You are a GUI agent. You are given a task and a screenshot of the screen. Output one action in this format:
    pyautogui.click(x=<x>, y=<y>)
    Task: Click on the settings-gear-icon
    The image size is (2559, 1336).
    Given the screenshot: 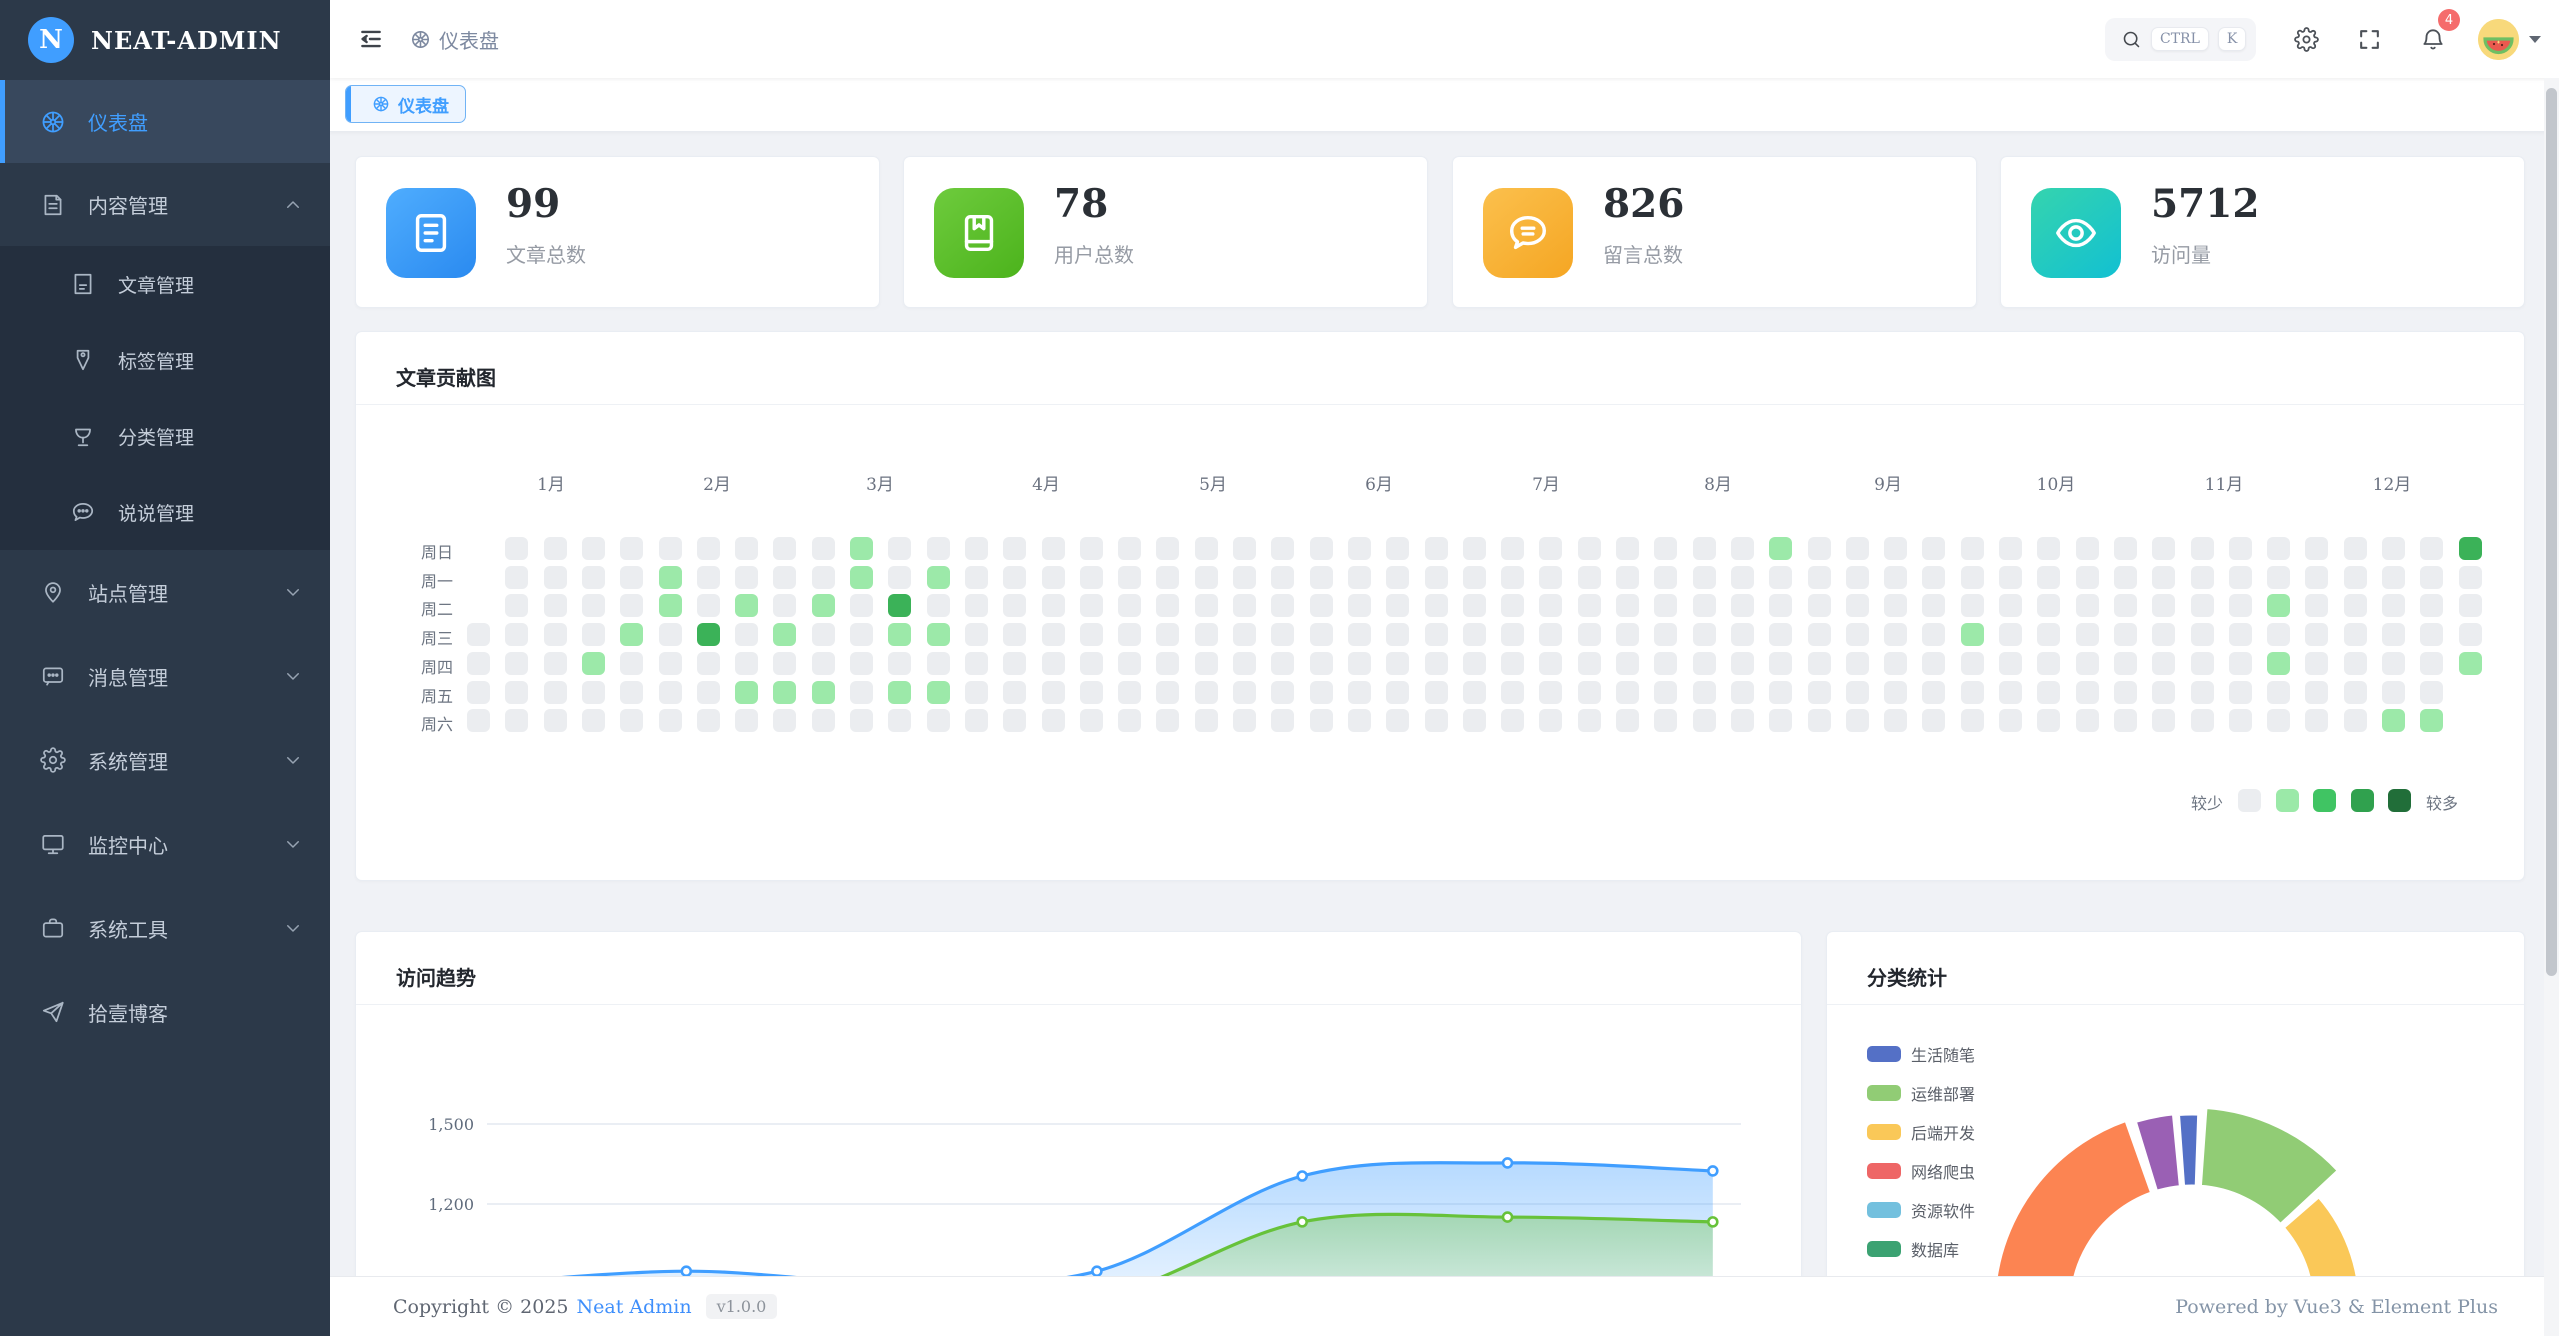 What is the action you would take?
    pyautogui.click(x=2306, y=39)
    